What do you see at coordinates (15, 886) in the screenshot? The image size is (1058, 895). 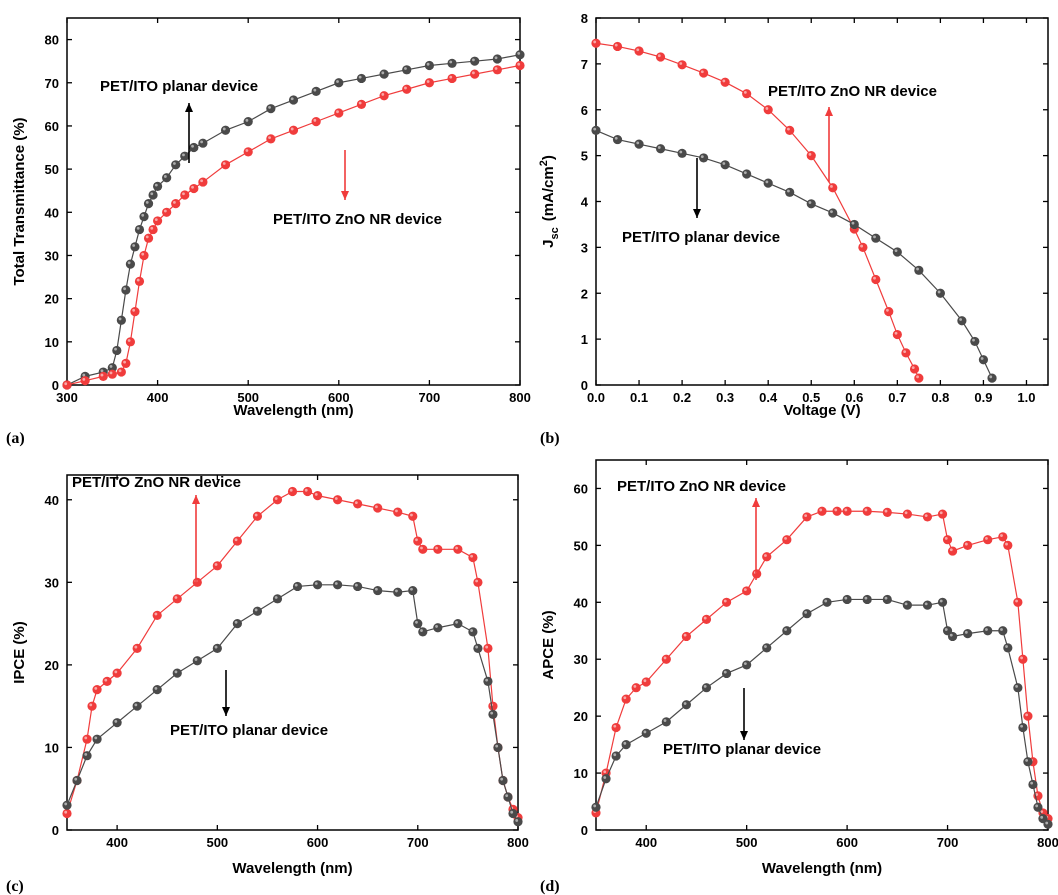 I see `panel-label: (c)` at bounding box center [15, 886].